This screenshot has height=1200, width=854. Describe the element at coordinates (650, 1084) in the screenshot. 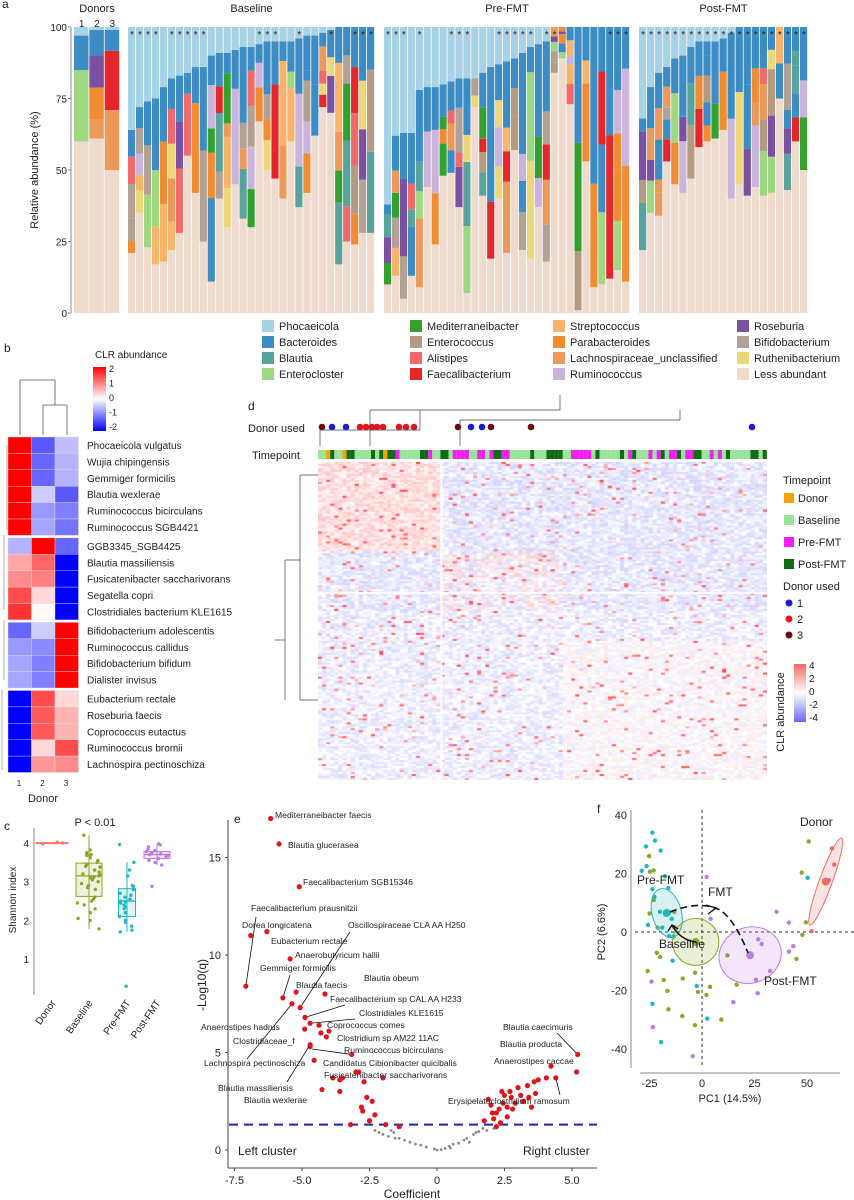

I see `f-xtick-label: -25` at that location.